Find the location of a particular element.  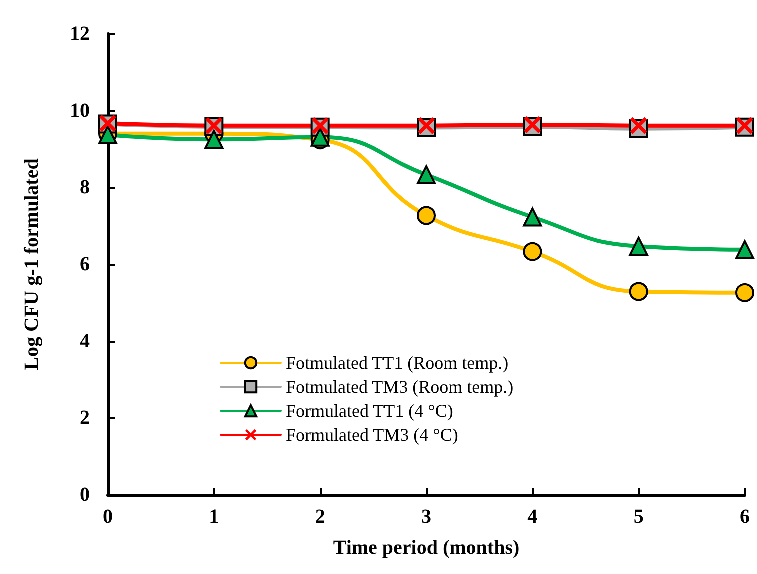

y-axis-title: Log CFU g-1 formulated is located at coordinates (32, 264).